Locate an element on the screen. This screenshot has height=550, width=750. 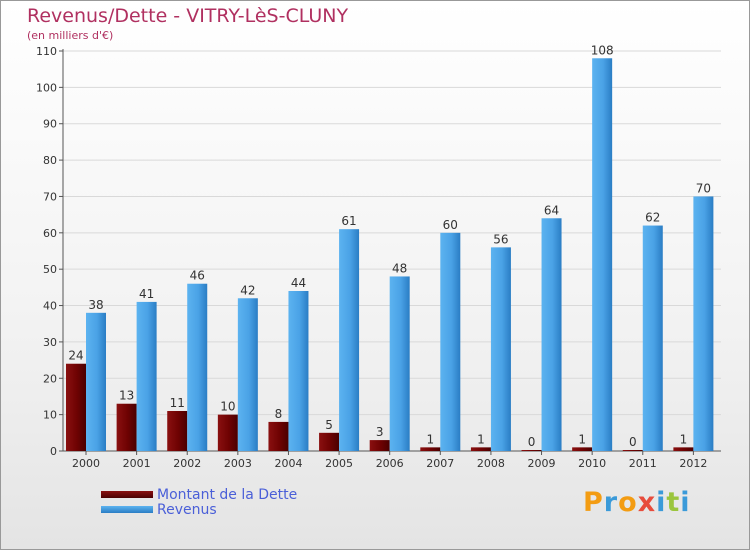
y-tick-label: 20 is located at coordinates (50, 378).